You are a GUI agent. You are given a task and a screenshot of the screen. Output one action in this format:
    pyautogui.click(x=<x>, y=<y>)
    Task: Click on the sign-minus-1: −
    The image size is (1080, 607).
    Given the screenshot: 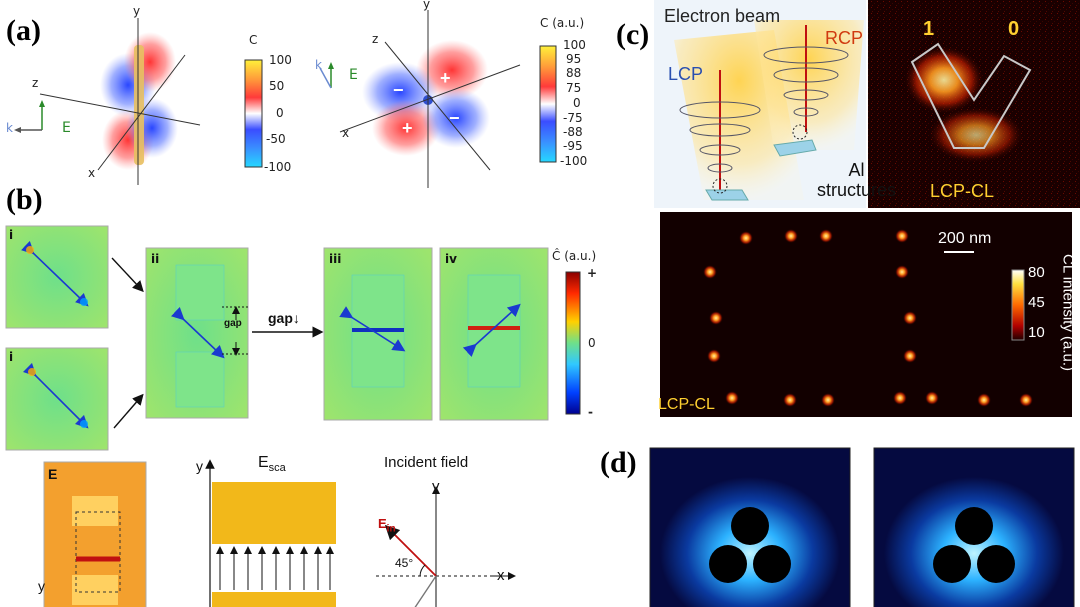 What is the action you would take?
    pyautogui.click(x=398, y=90)
    